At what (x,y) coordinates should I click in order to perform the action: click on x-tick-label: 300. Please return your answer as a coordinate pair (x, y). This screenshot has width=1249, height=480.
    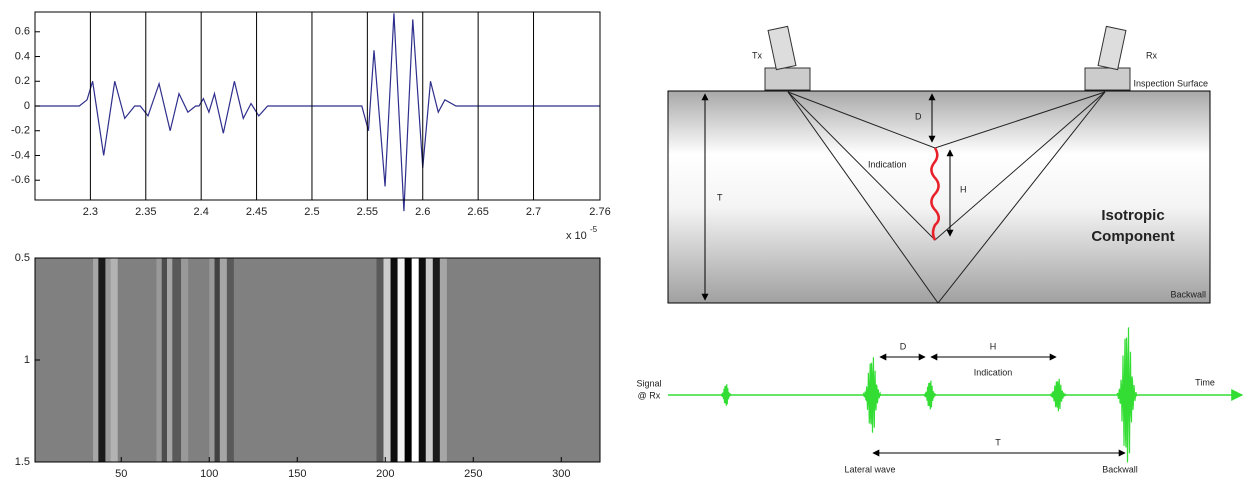
    Looking at the image, I should click on (561, 474).